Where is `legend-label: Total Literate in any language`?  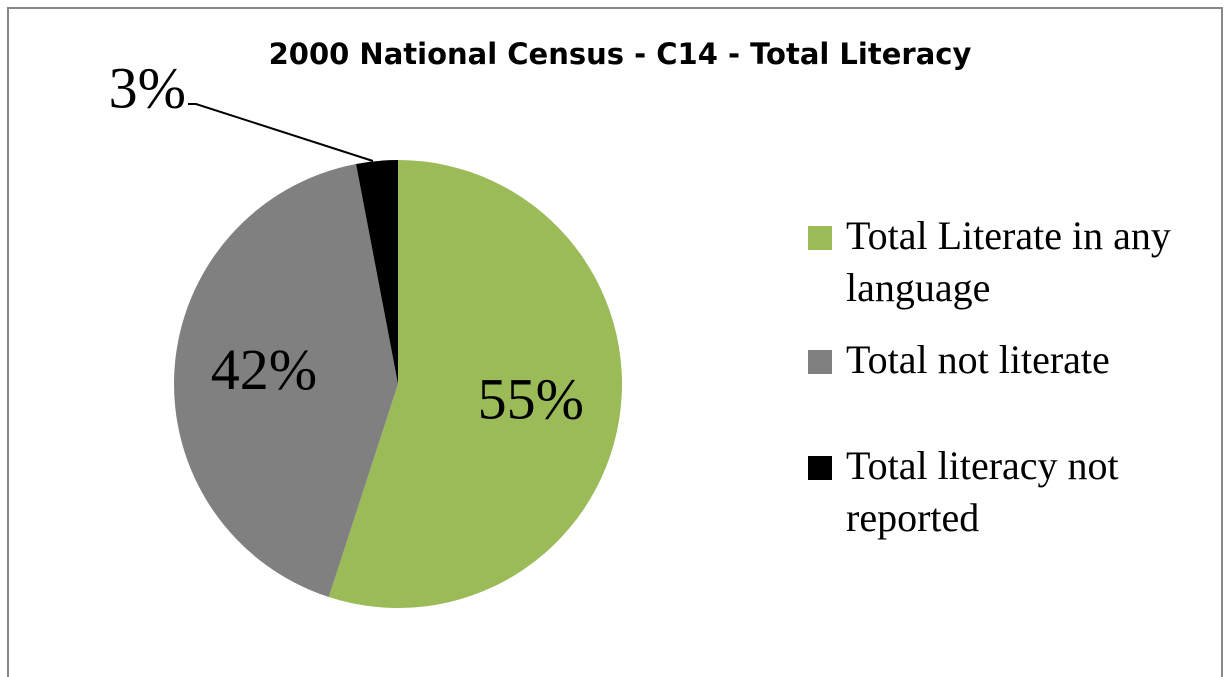
legend-label: Total Literate in any language is located at coordinates (1008, 261).